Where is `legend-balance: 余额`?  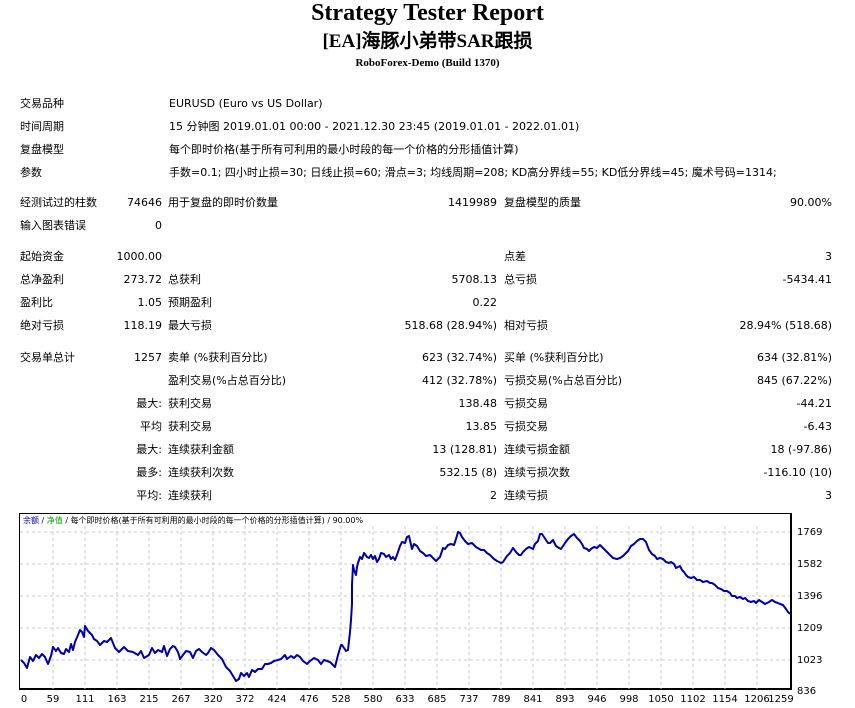
legend-balance: 余额 is located at coordinates (31, 520).